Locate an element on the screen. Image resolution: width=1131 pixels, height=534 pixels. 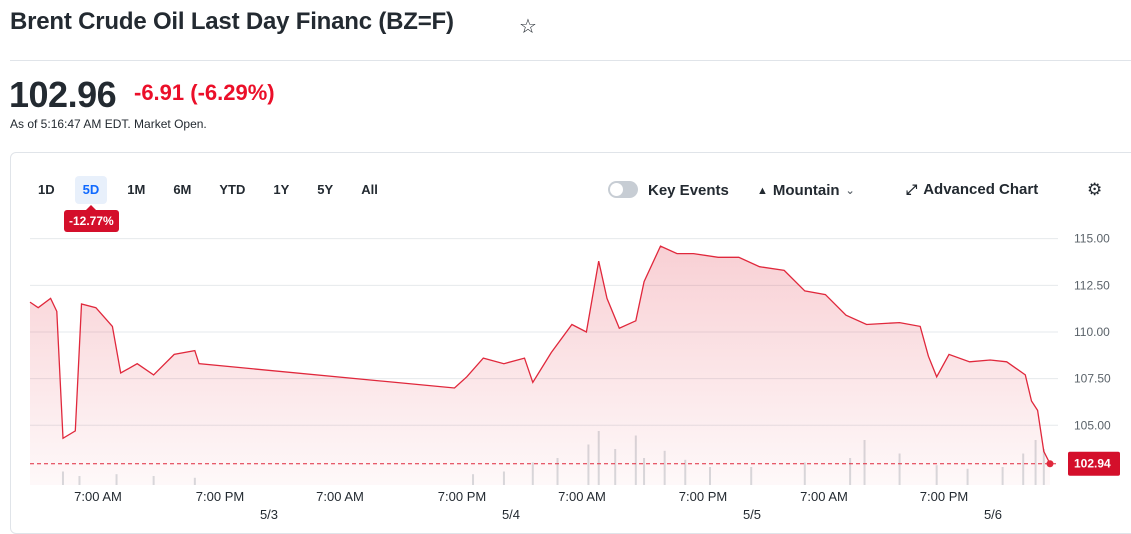
range-tab-ytd: YTD is located at coordinates (232, 189).